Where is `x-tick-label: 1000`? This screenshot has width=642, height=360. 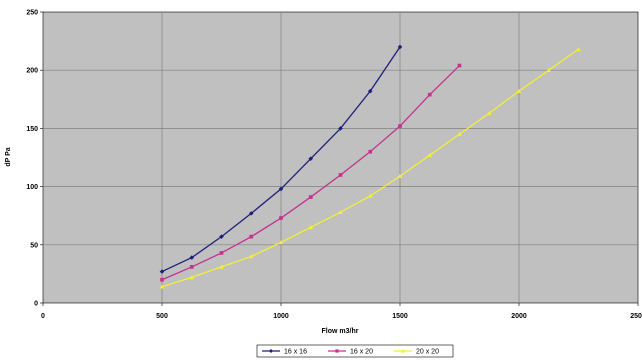
x-tick-label: 1000 is located at coordinates (281, 316).